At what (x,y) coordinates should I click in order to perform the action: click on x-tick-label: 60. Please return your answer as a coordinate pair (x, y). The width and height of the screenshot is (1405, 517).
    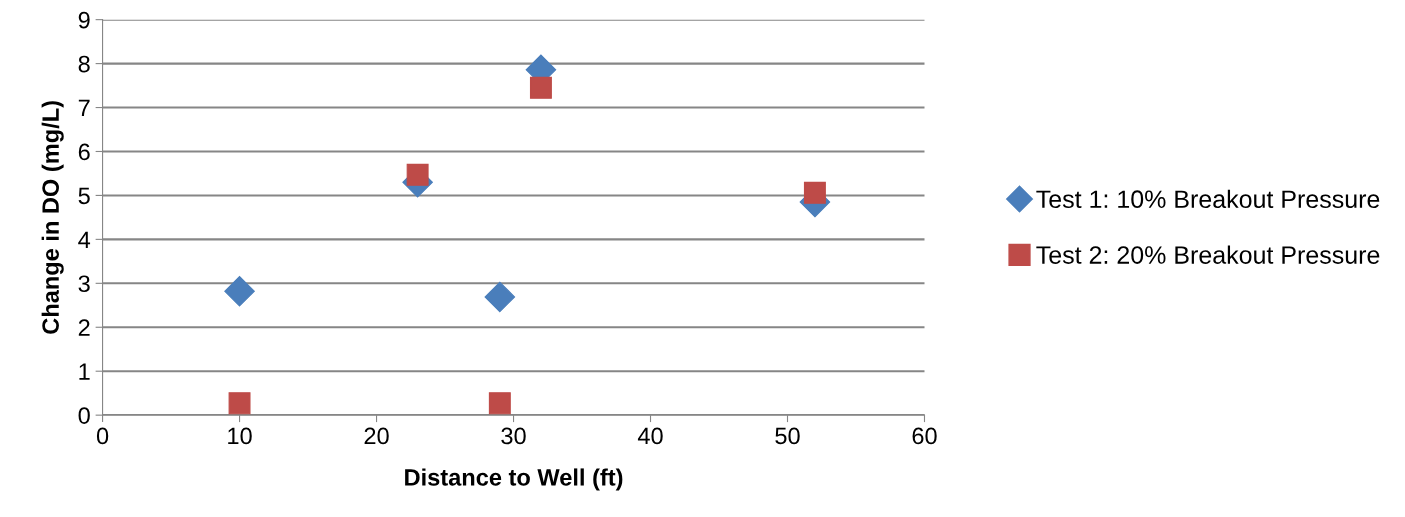
    Looking at the image, I should click on (924, 436).